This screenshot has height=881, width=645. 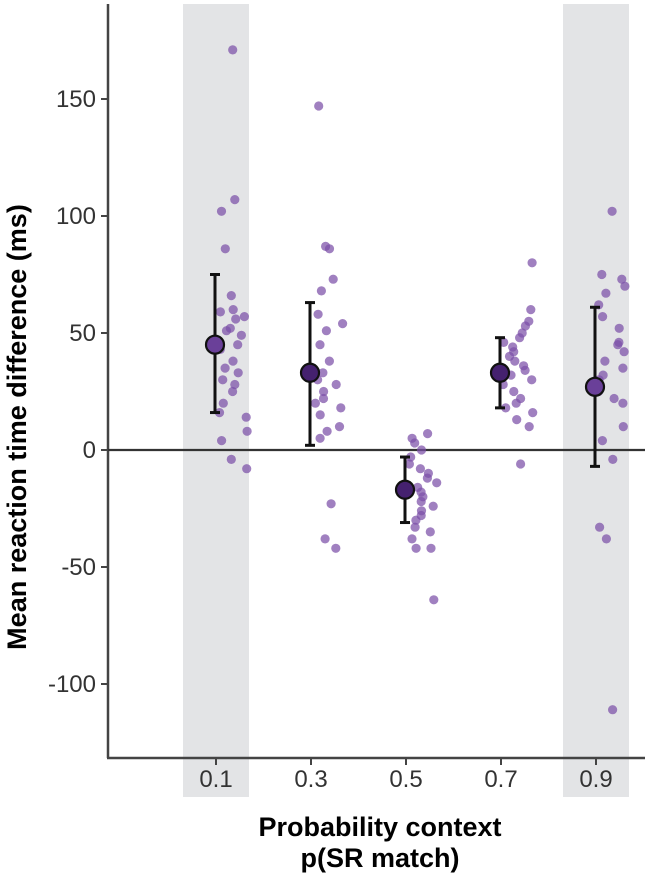 I want to click on y-ticks: 150 100 50 0 -50 -100, so click(x=78, y=392).